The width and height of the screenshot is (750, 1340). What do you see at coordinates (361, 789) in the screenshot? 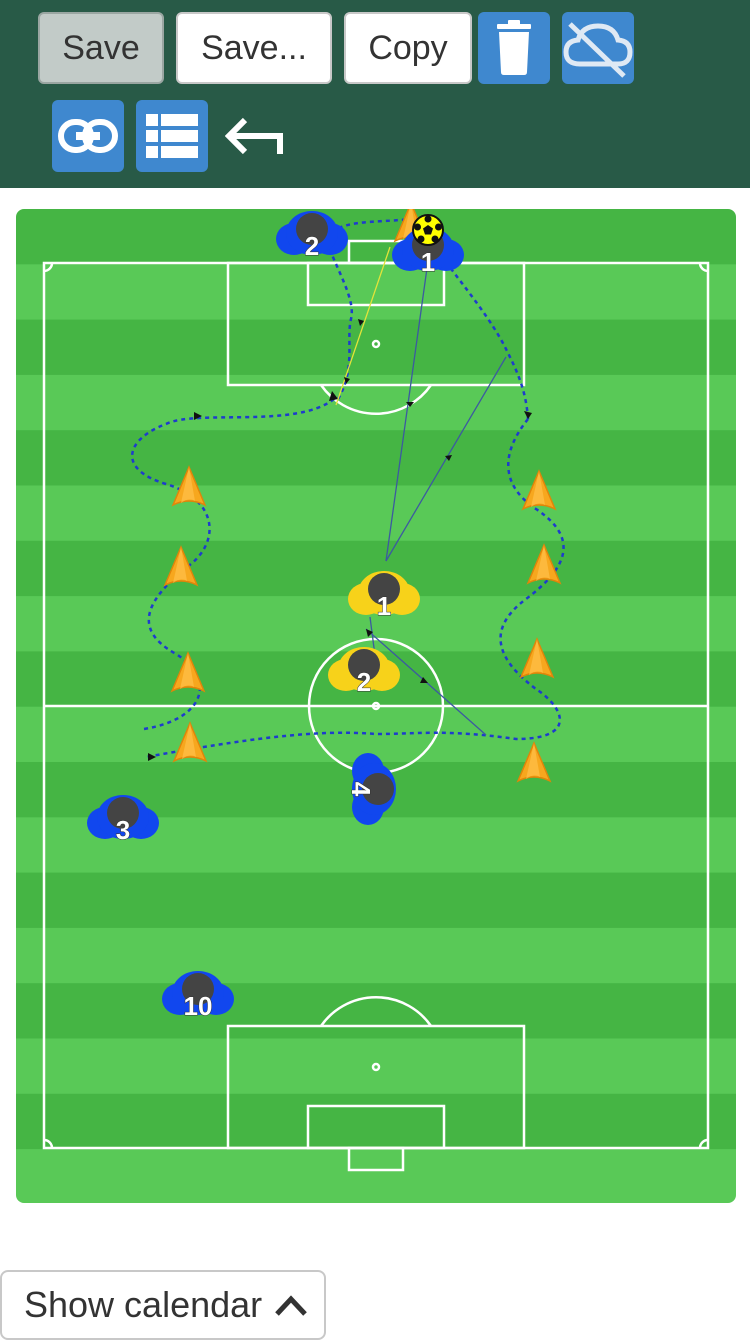
I see `player-number: 4` at bounding box center [361, 789].